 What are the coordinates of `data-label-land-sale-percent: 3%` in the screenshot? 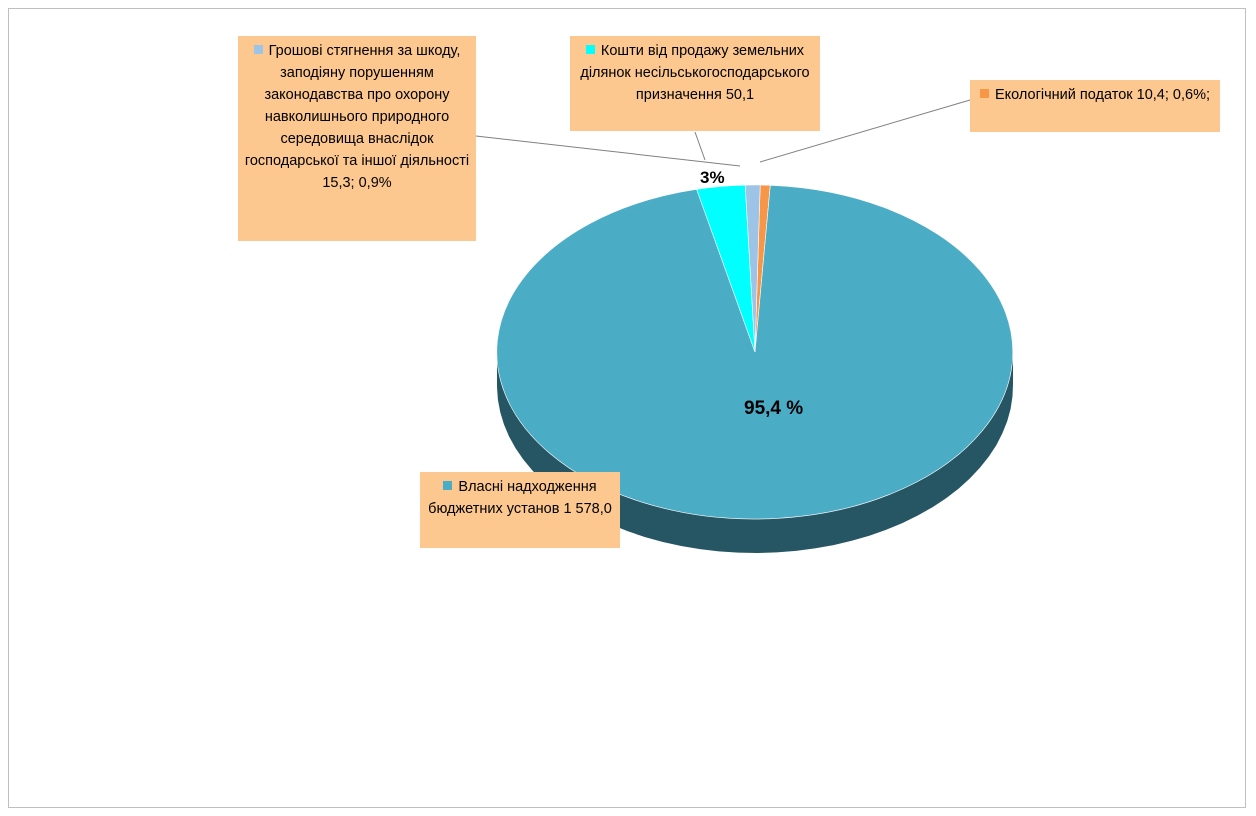 It's located at (712, 177).